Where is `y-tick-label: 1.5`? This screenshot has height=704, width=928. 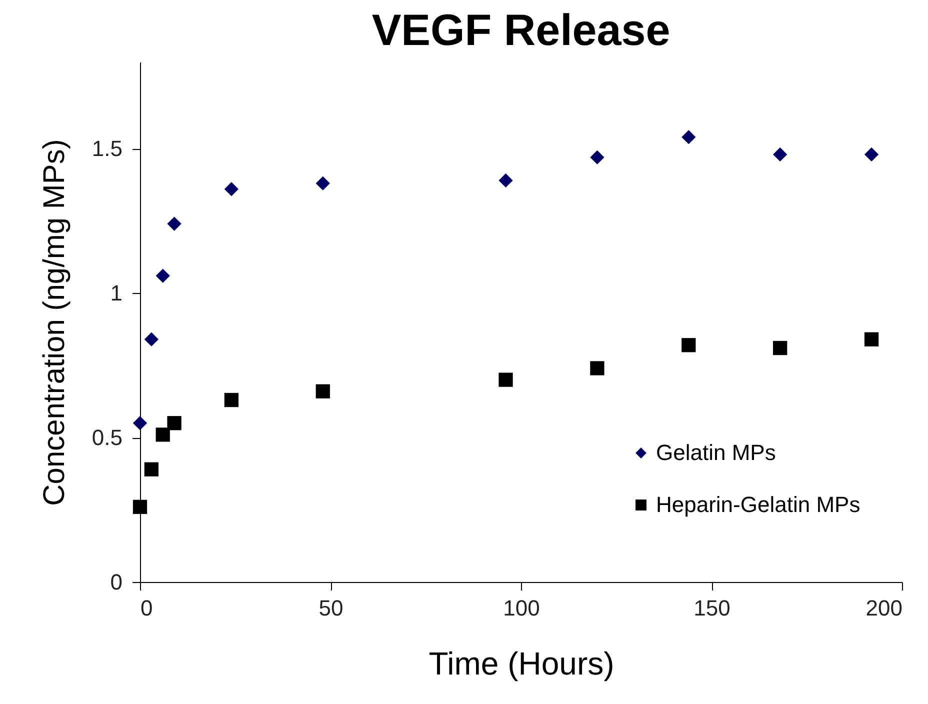
y-tick-label: 1.5 is located at coordinates (107, 149).